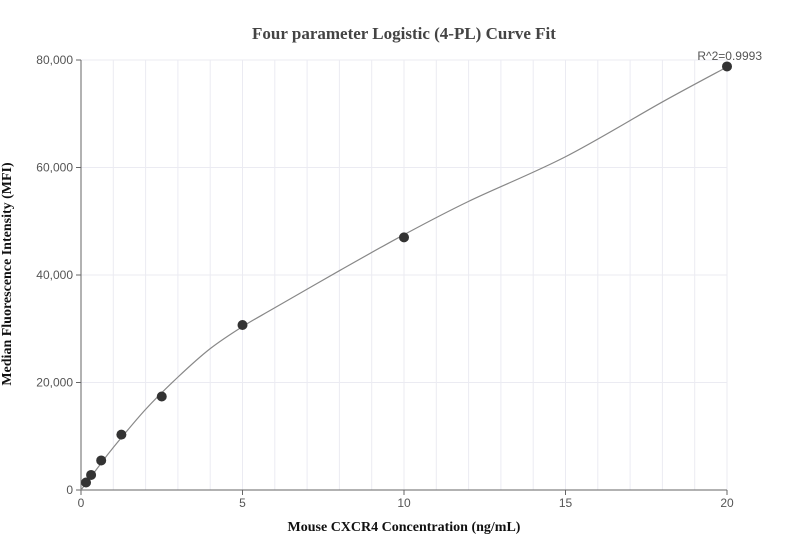 This screenshot has width=808, height=560. I want to click on x-tick-label: 5, so click(242, 503).